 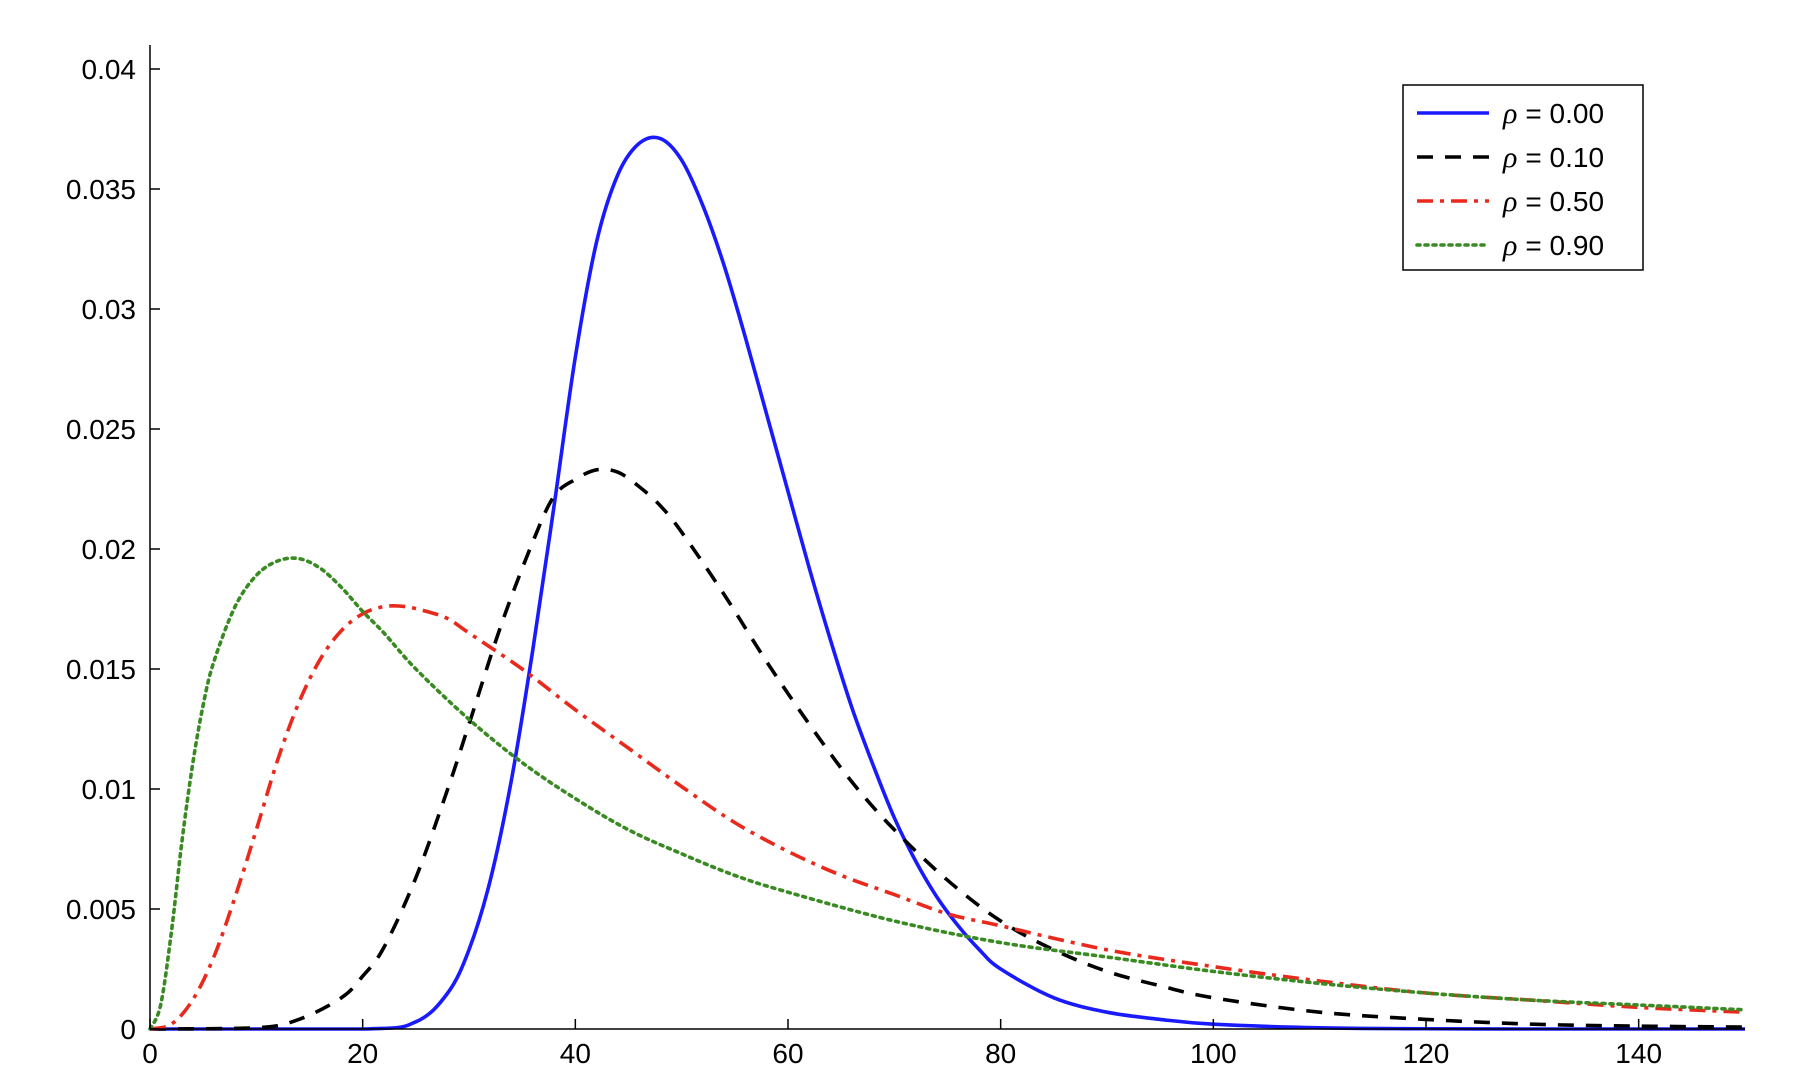 What do you see at coordinates (1426, 1053) in the screenshot?
I see `x-tick-label: 120` at bounding box center [1426, 1053].